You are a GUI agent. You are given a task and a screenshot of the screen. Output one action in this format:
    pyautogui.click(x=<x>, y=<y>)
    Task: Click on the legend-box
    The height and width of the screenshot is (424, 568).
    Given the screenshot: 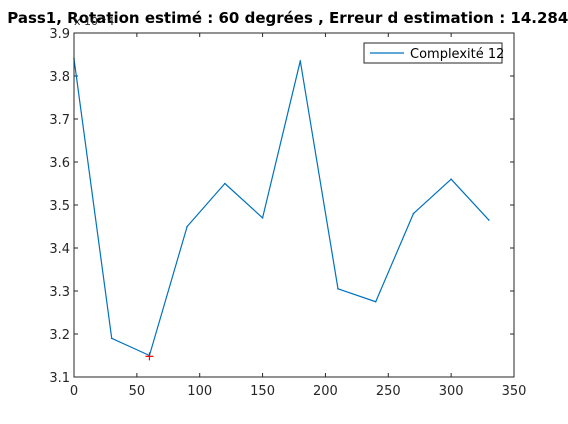 What is the action you would take?
    pyautogui.click(x=433, y=53)
    